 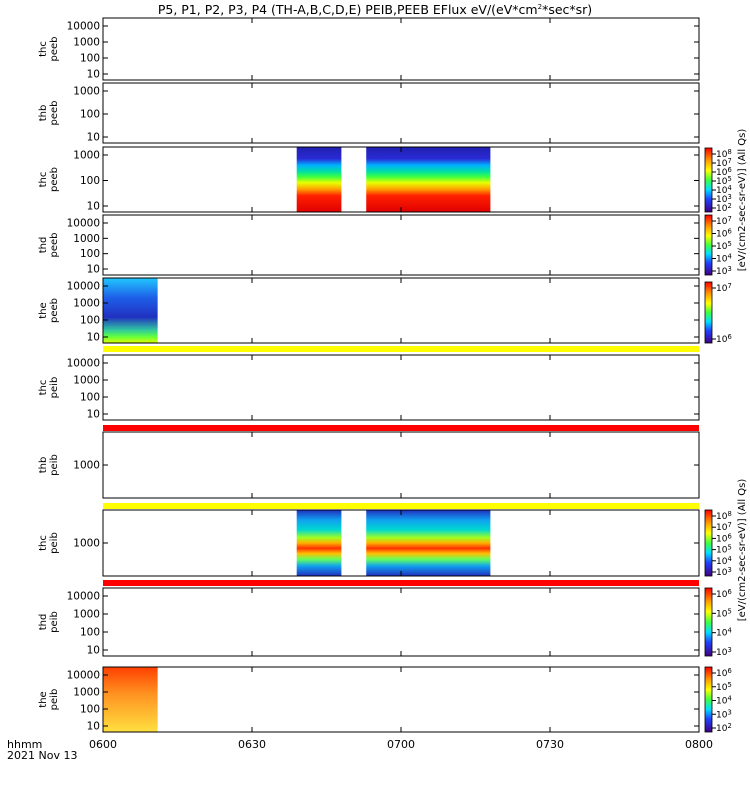 I want to click on x-tick-label: 0600, so click(x=103, y=744).